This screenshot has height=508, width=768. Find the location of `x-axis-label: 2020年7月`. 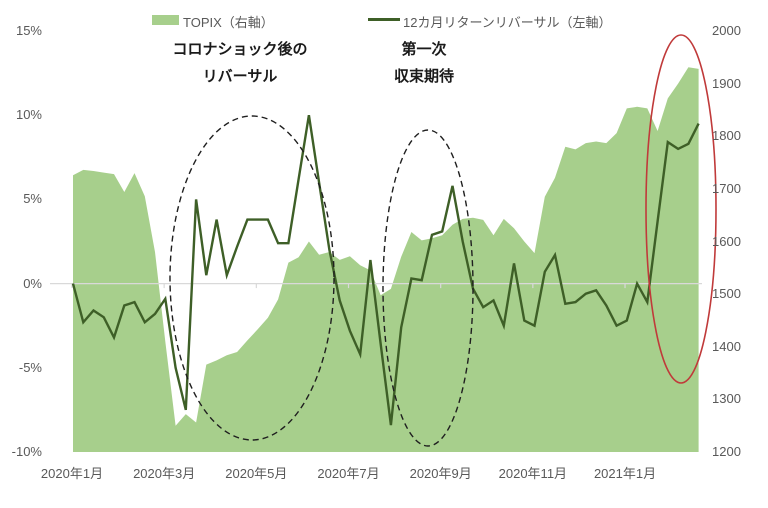

x-axis-label: 2020年7月 is located at coordinates (348, 473).